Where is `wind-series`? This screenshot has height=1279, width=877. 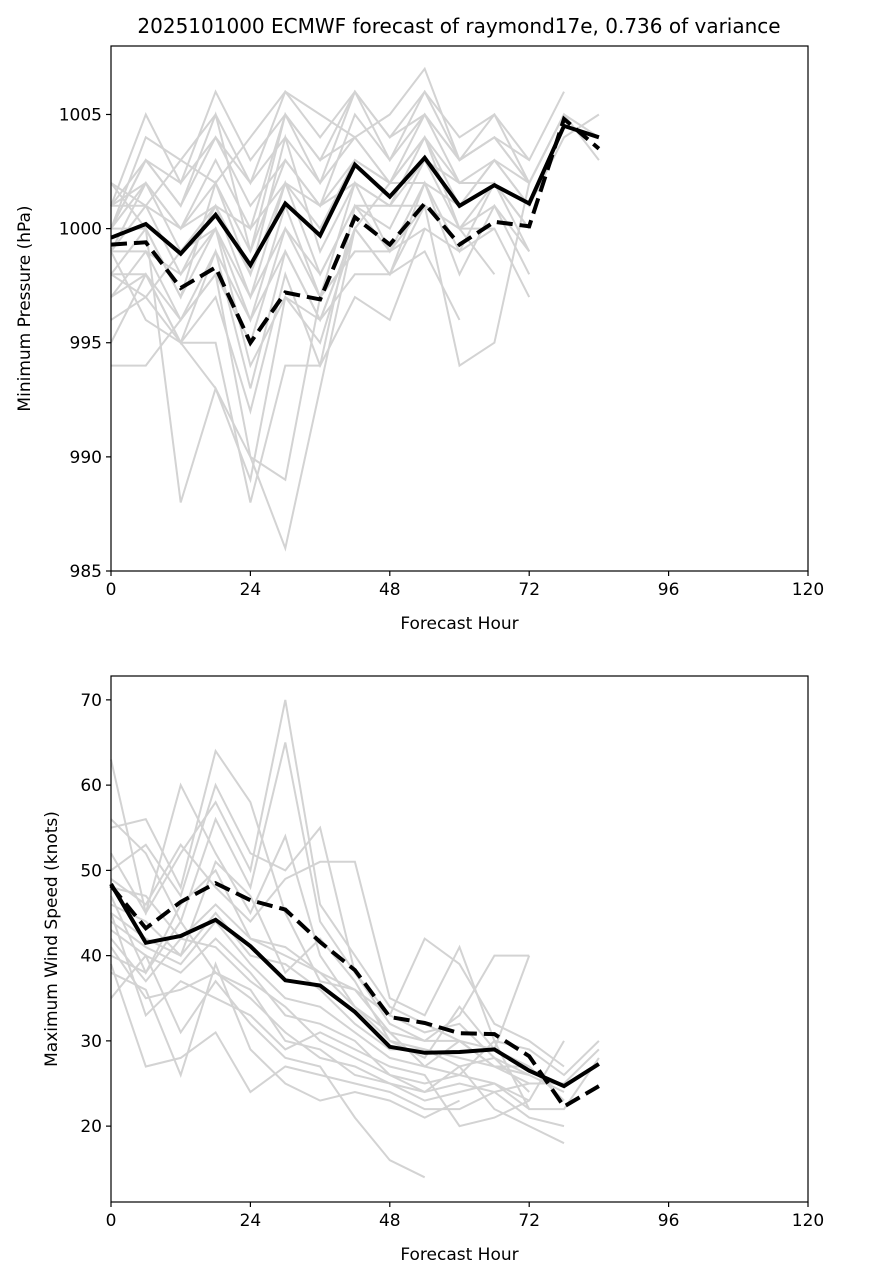
wind-series is located at coordinates (354, 995).